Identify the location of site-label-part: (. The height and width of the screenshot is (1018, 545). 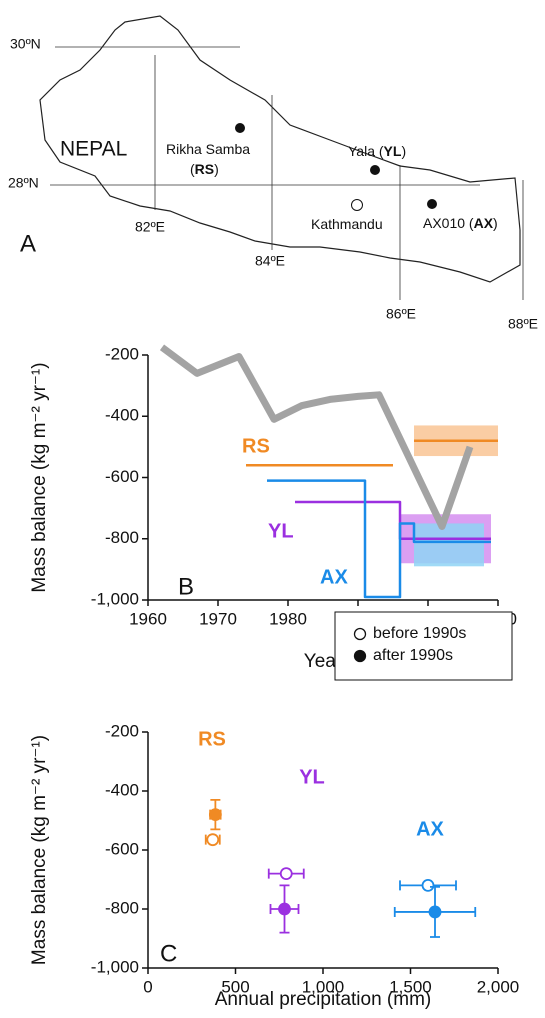
(192, 169).